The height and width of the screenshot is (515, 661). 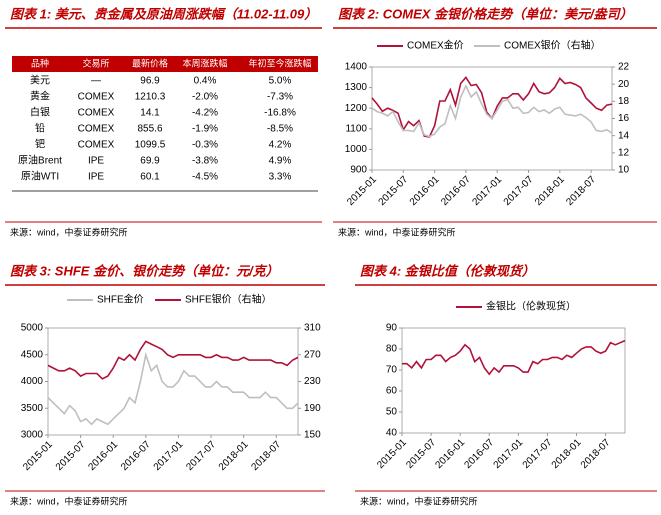 What do you see at coordinates (392, 391) in the screenshot?
I see `y-tick-label: 60` at bounding box center [392, 391].